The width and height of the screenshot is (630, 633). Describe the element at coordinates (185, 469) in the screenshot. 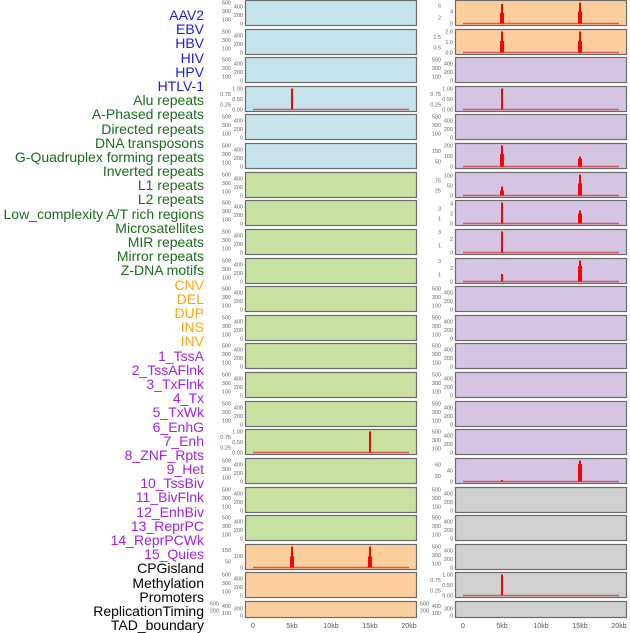

I see `feature-label: 9_Het` at that location.